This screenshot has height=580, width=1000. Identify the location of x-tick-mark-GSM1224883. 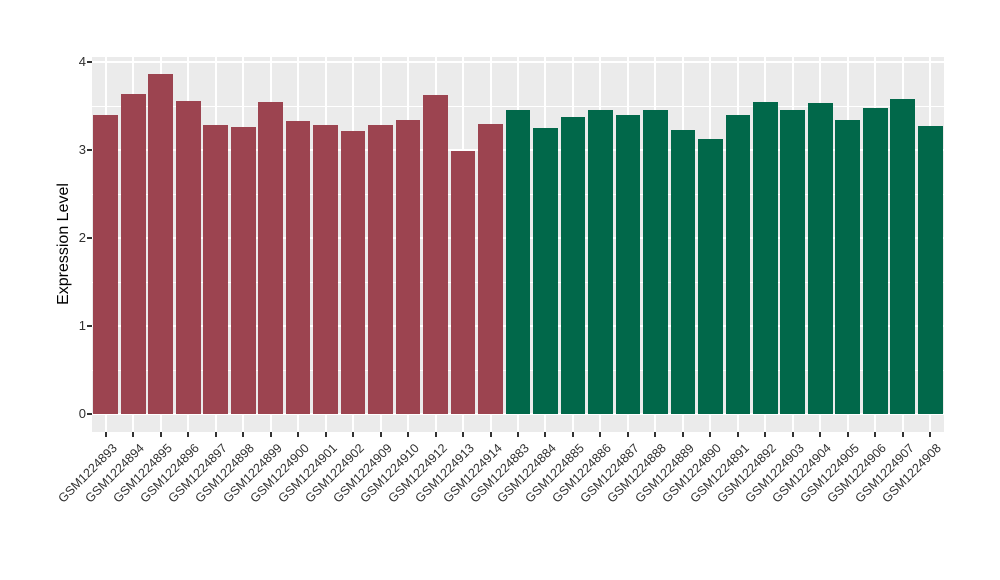
(518, 434).